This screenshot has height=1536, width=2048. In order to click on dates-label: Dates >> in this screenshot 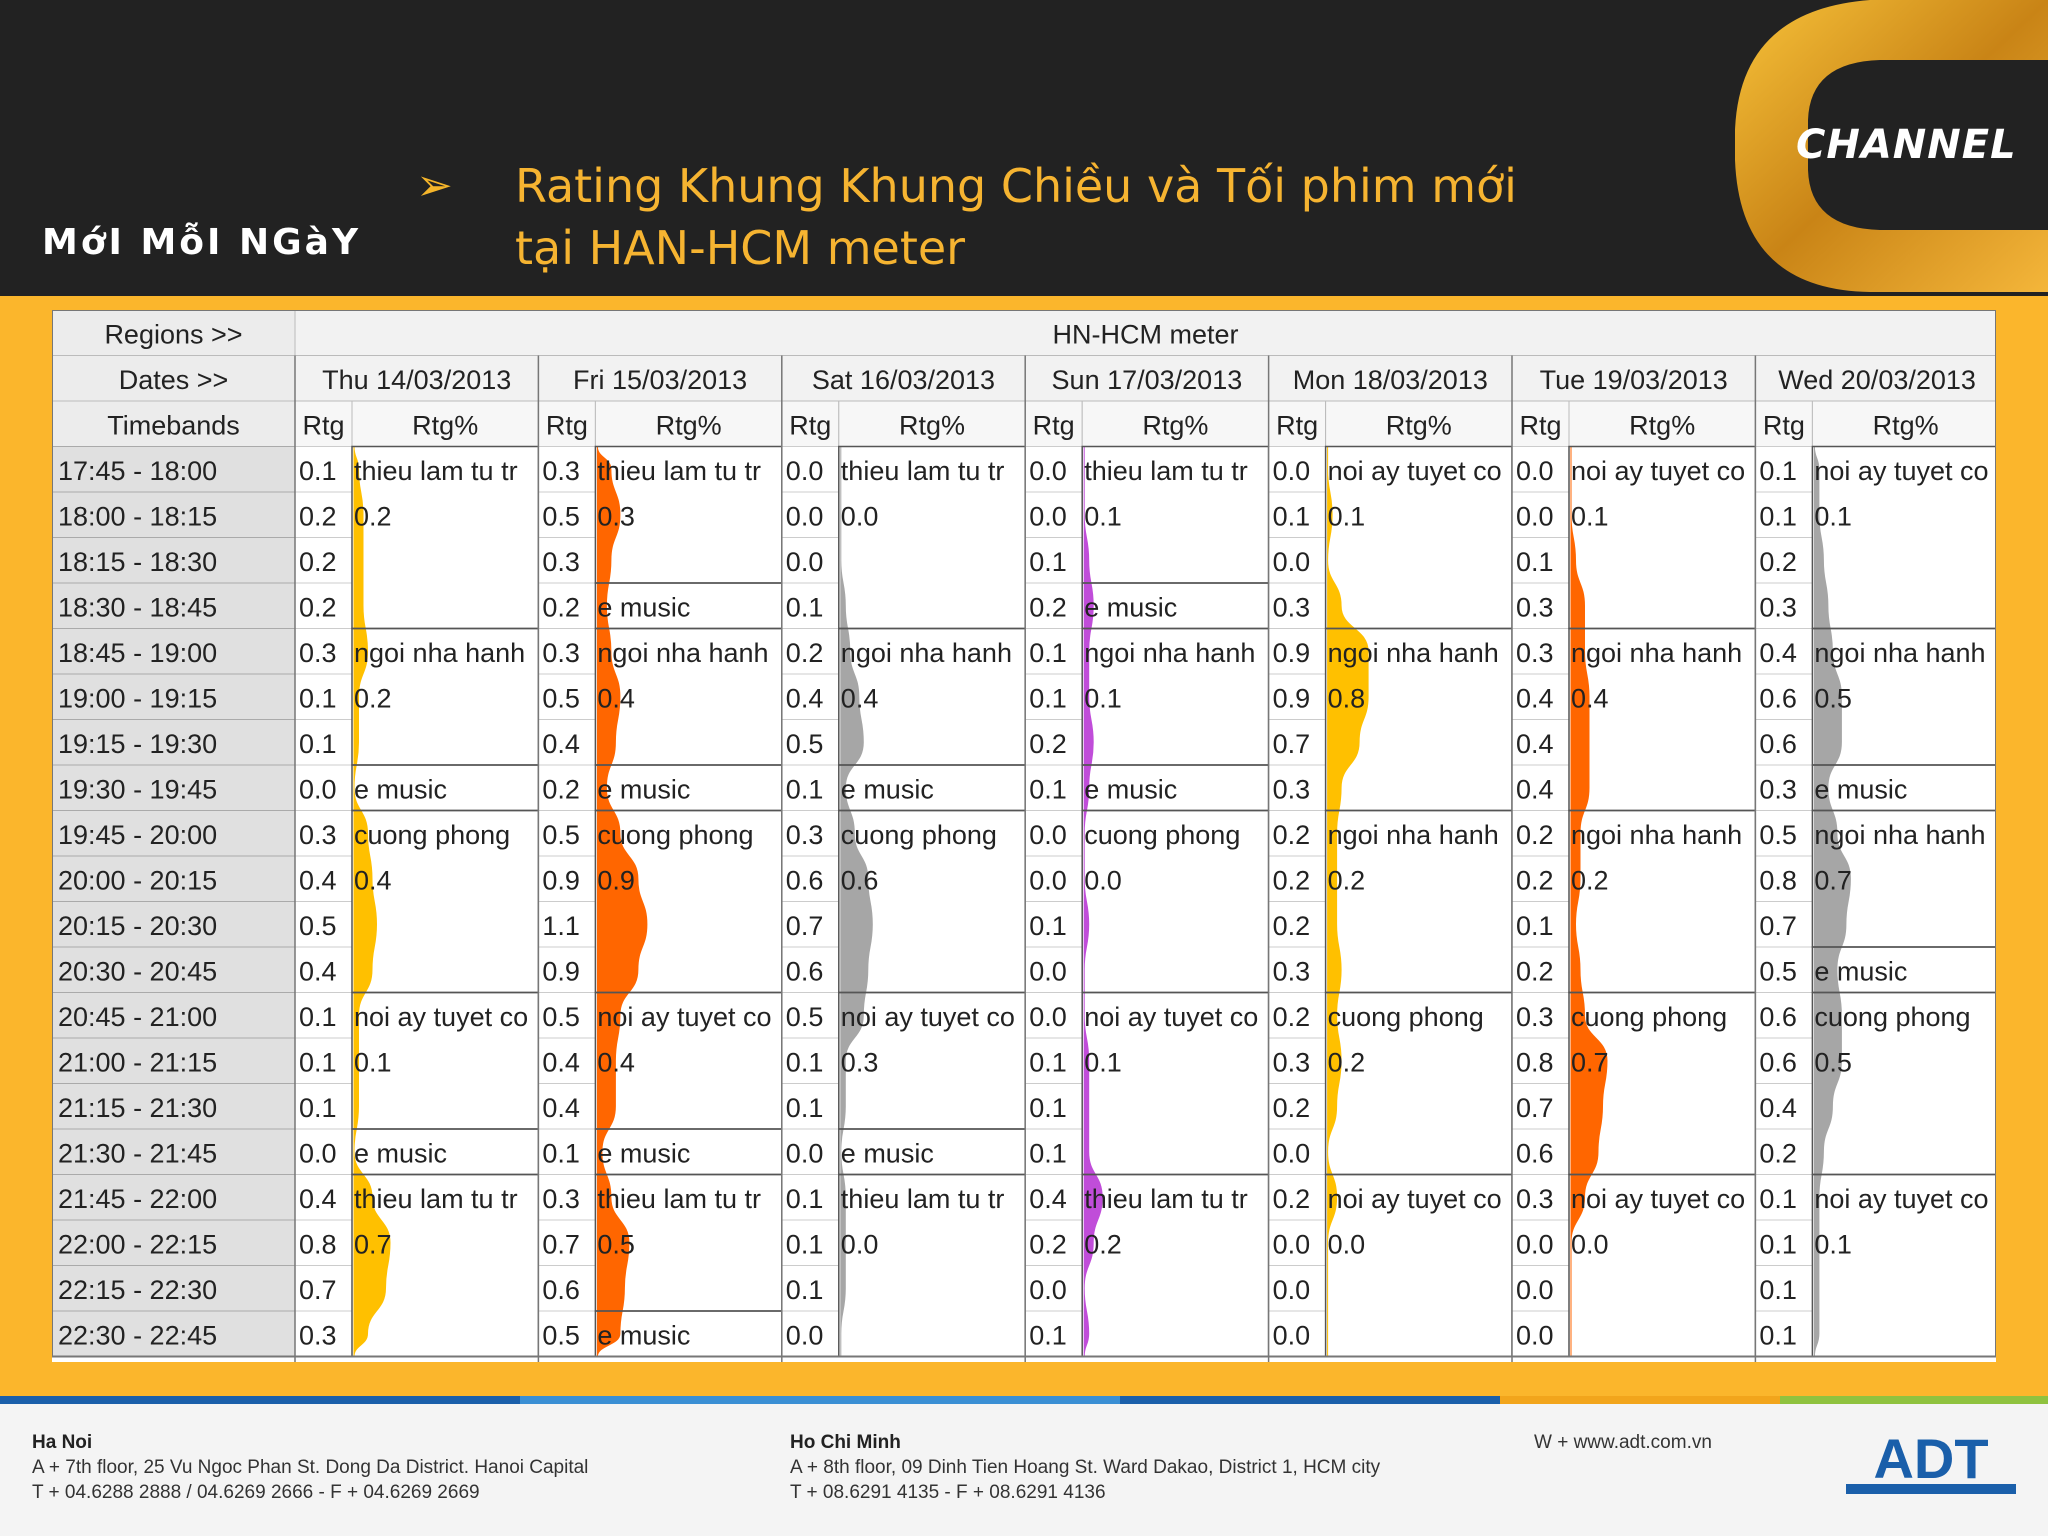, I will do `click(174, 380)`.